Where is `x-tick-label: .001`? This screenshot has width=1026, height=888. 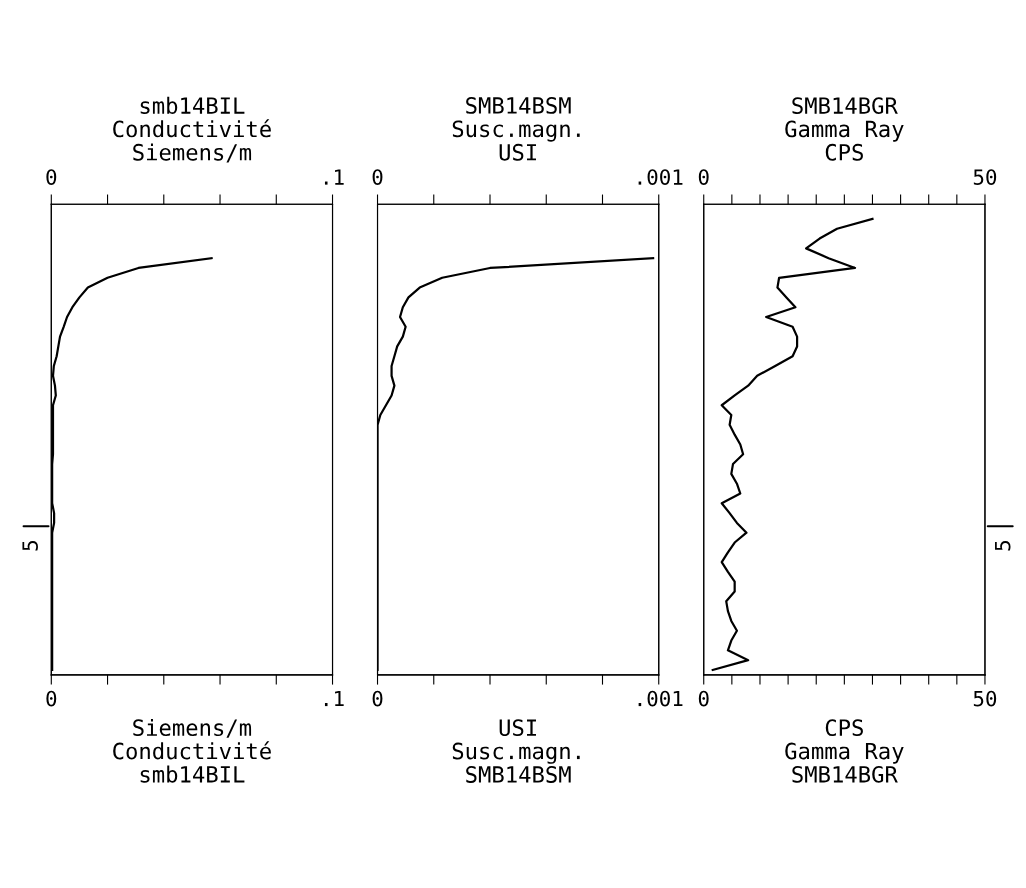 x-tick-label: .001 is located at coordinates (660, 698).